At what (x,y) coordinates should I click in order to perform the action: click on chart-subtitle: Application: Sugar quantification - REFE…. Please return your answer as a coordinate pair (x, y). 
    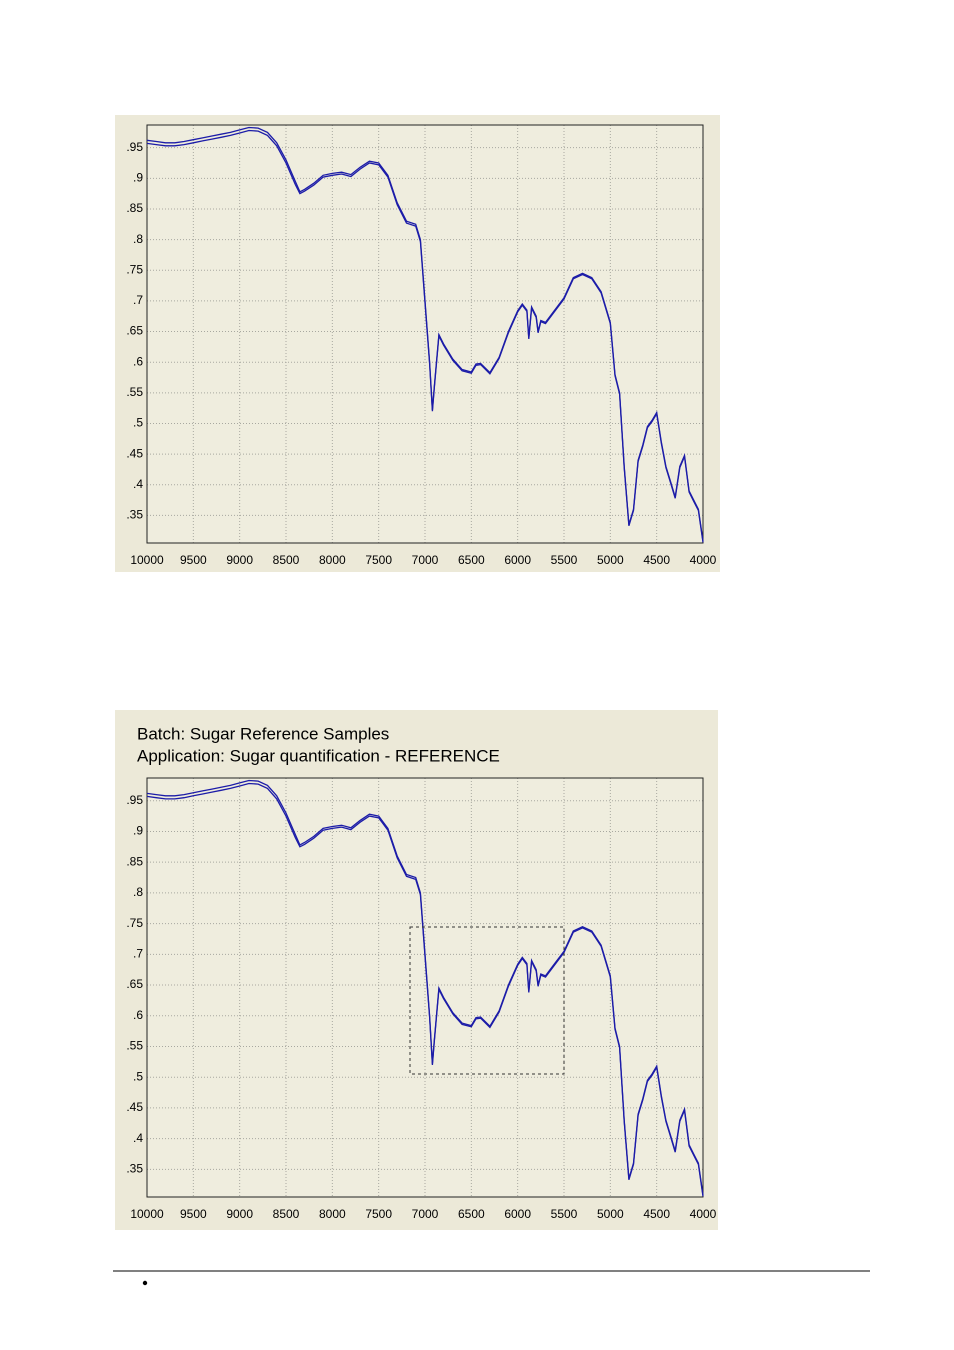
    Looking at the image, I should click on (318, 755).